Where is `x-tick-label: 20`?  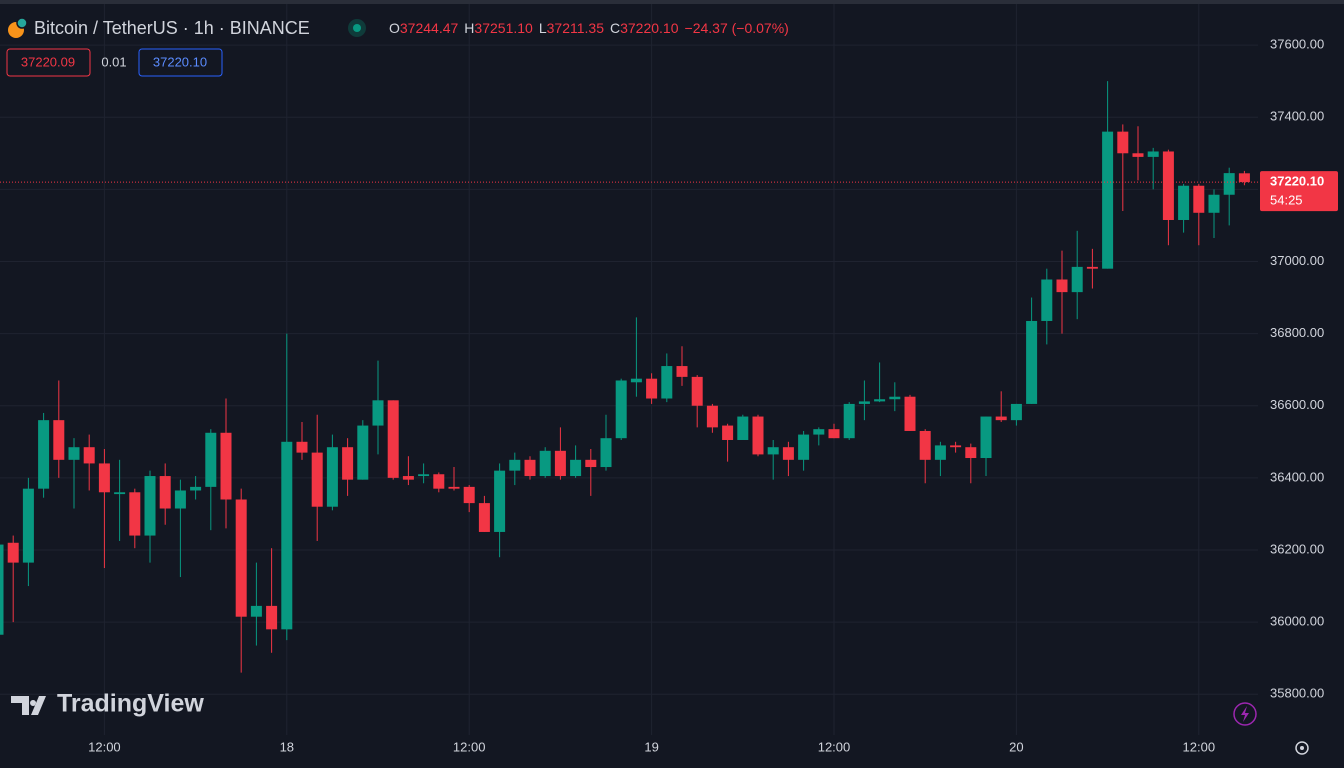
x-tick-label: 20 is located at coordinates (1016, 746).